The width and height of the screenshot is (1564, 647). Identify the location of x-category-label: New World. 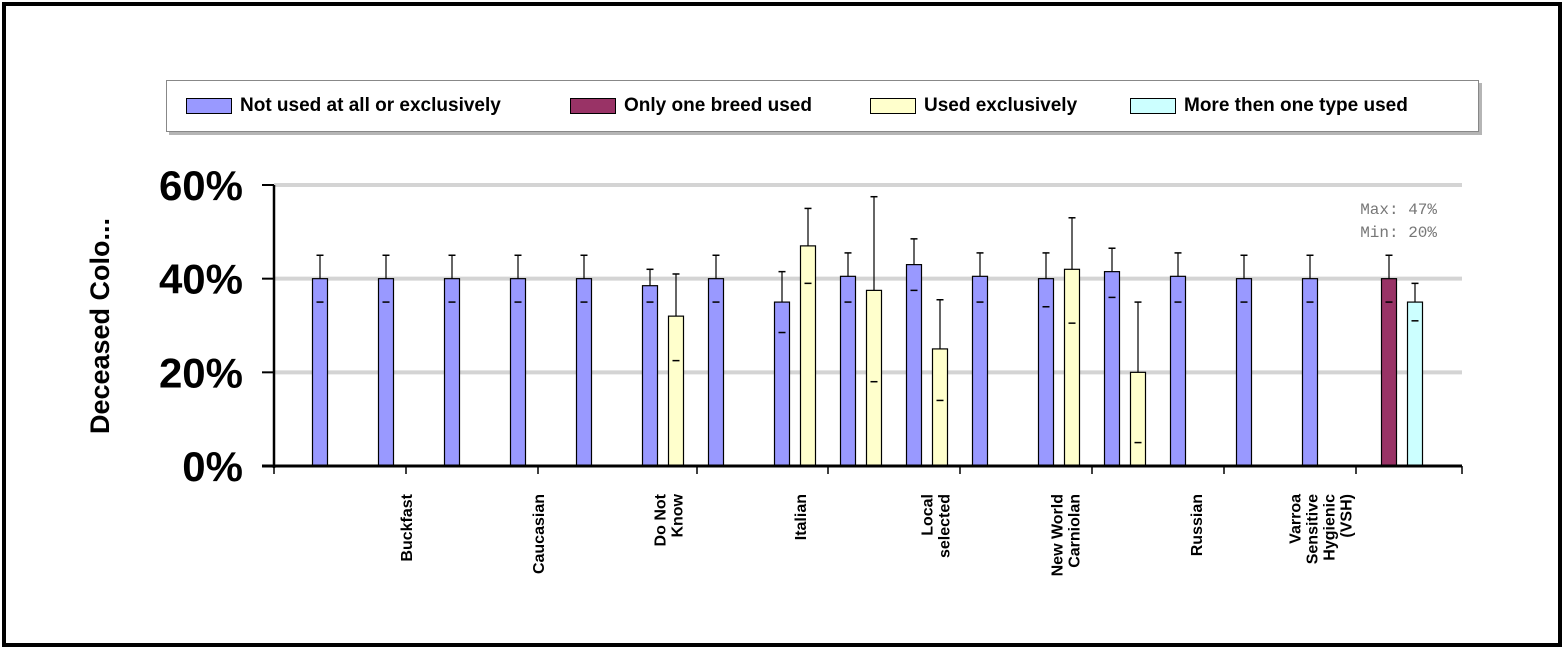
(1058, 535).